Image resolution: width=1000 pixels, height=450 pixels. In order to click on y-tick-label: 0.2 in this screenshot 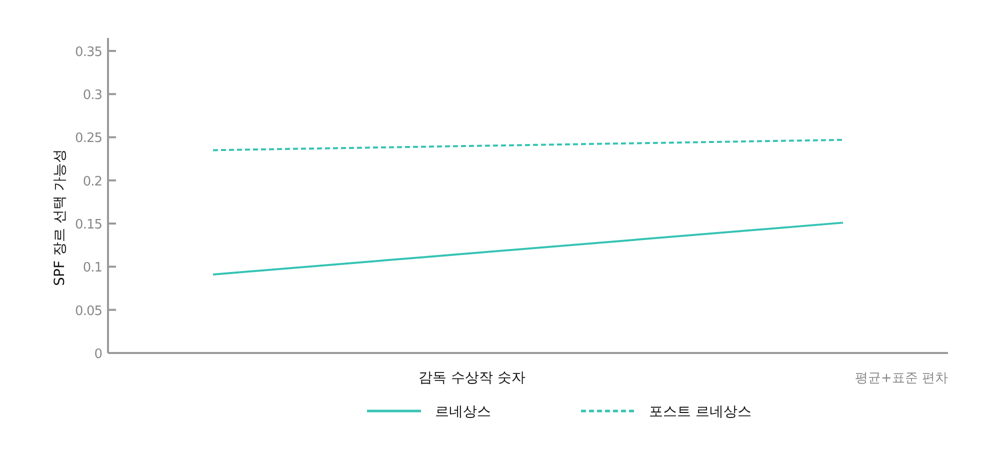, I will do `click(92, 182)`.